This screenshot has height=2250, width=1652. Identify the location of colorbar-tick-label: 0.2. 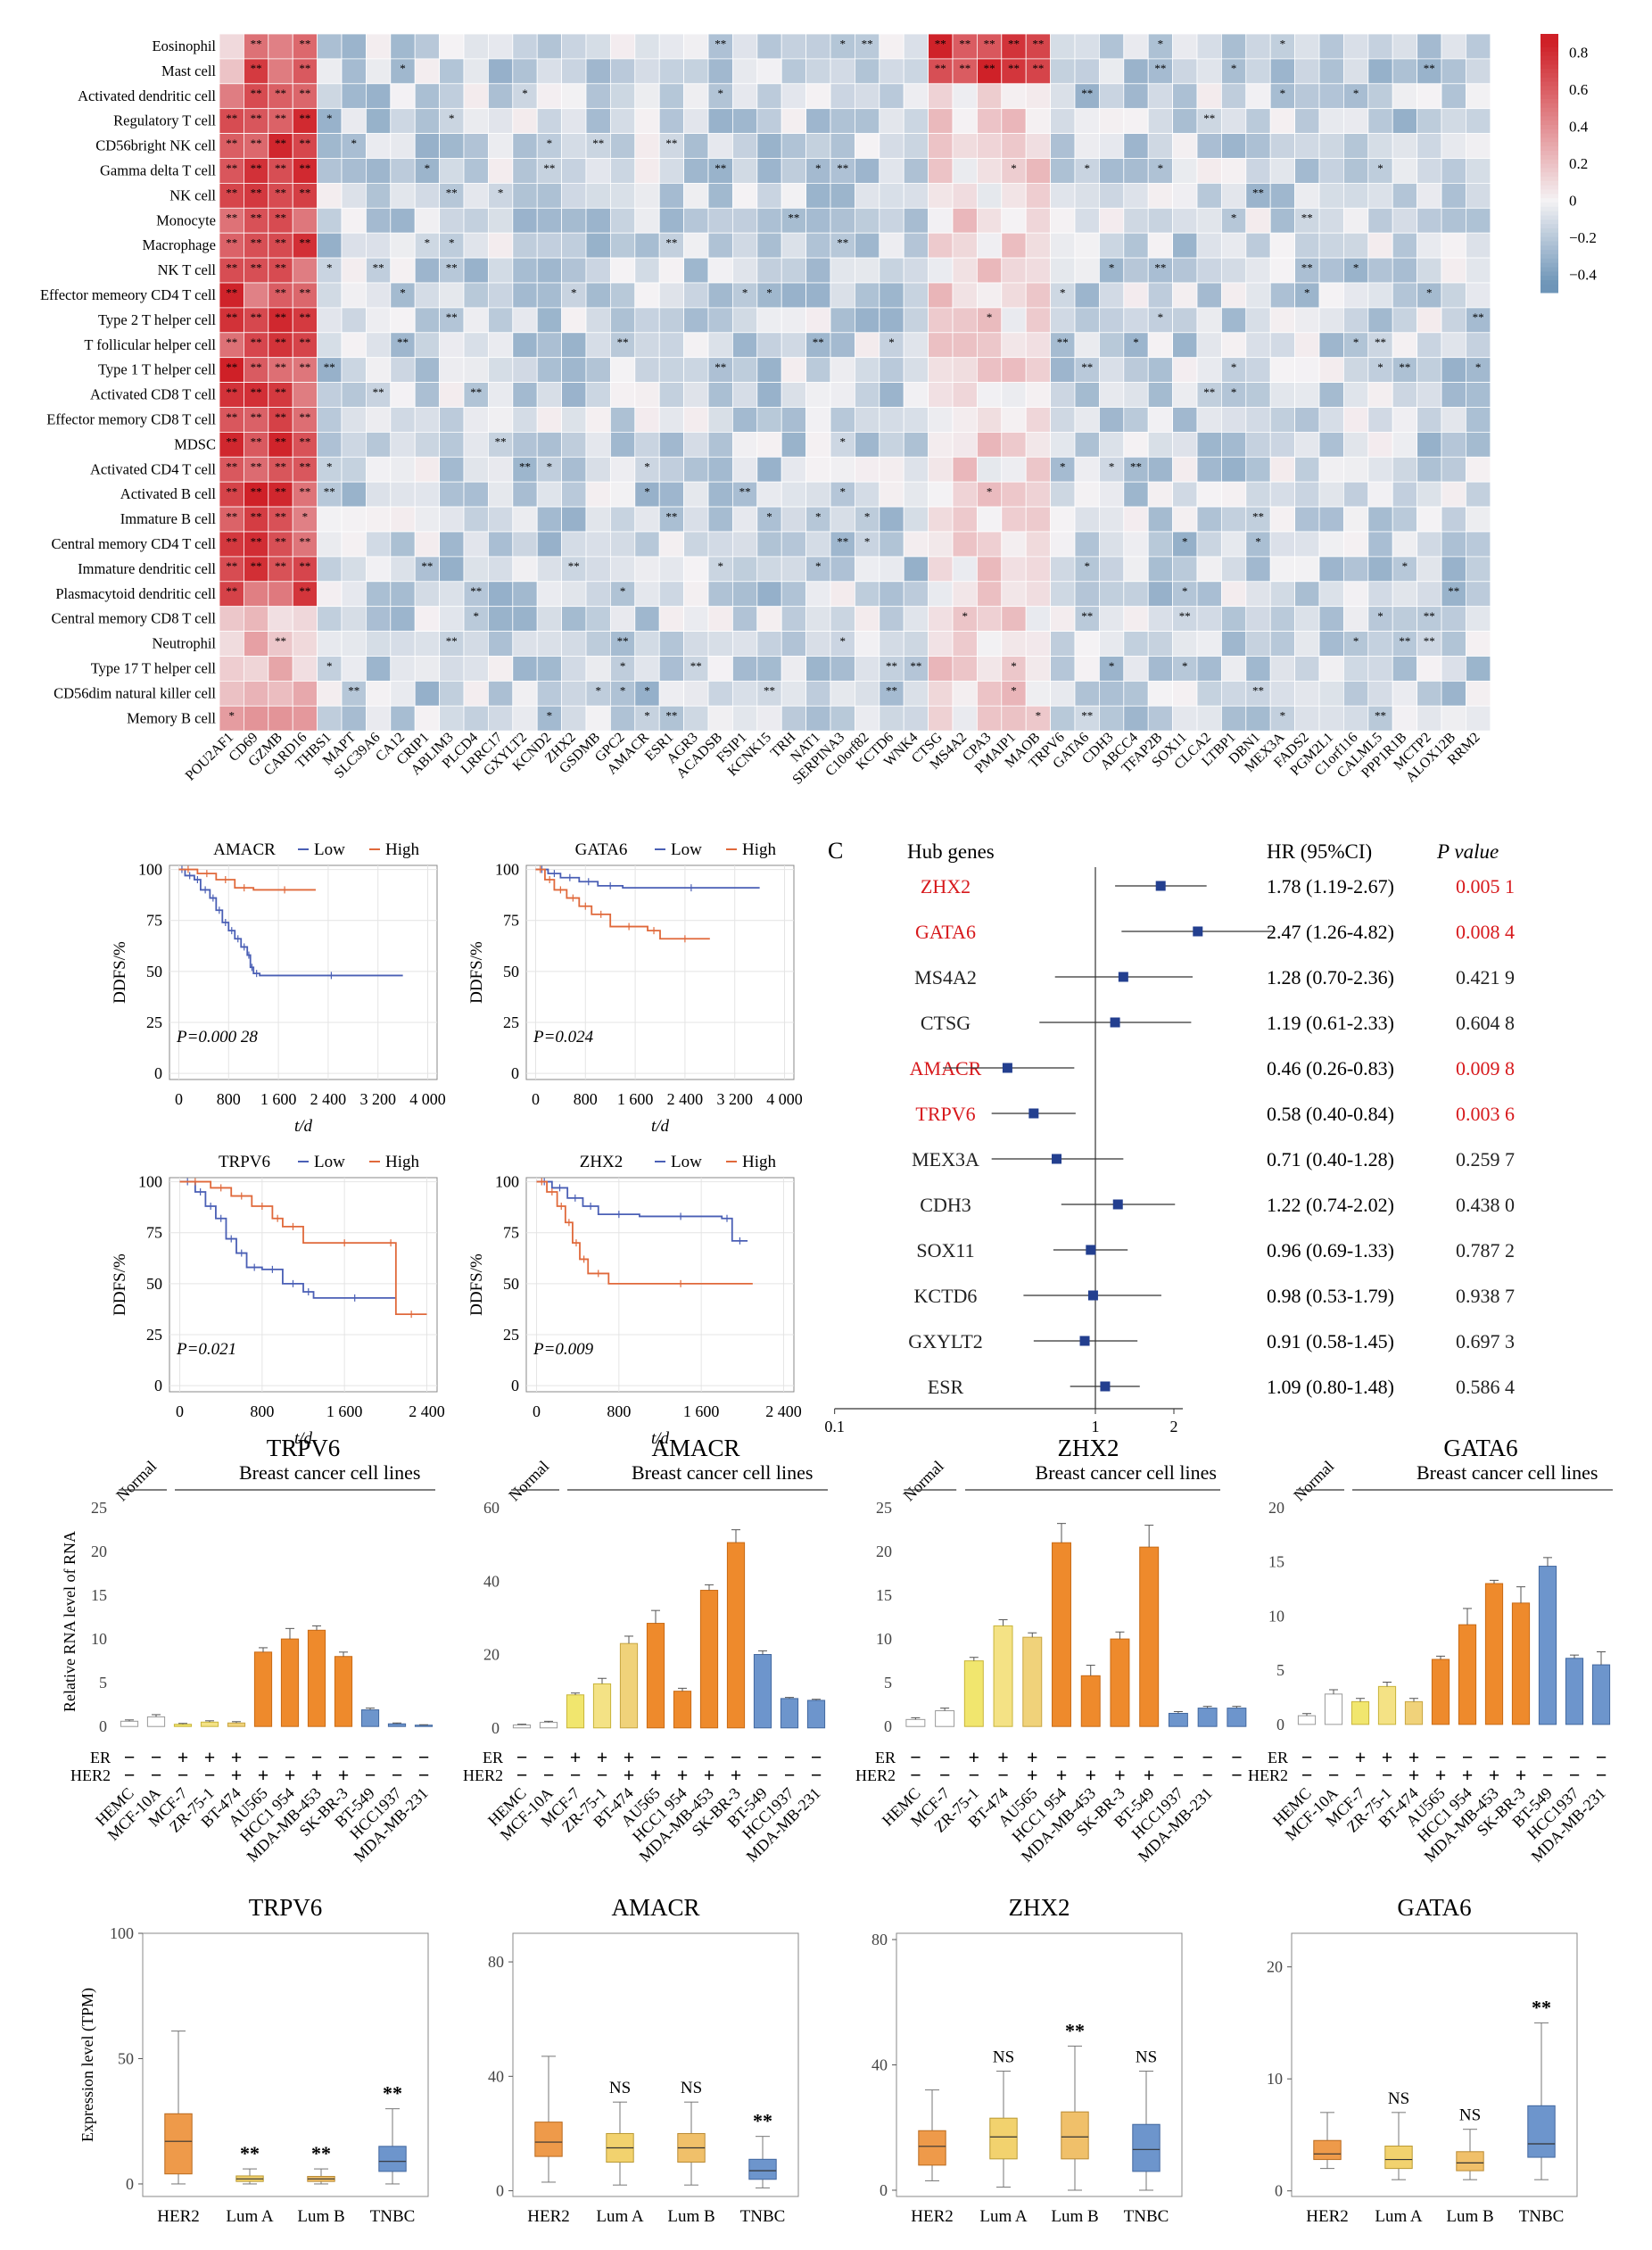
(1578, 163).